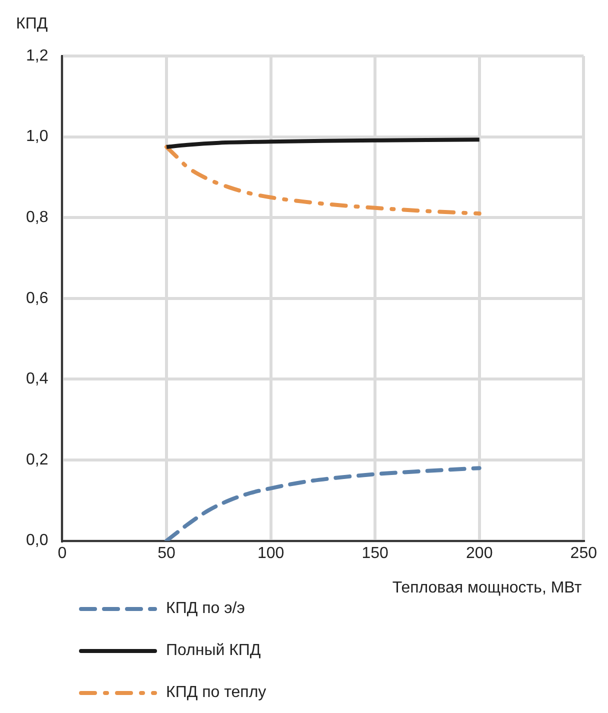  I want to click on y-tick-label: 0,0, so click(37, 541).